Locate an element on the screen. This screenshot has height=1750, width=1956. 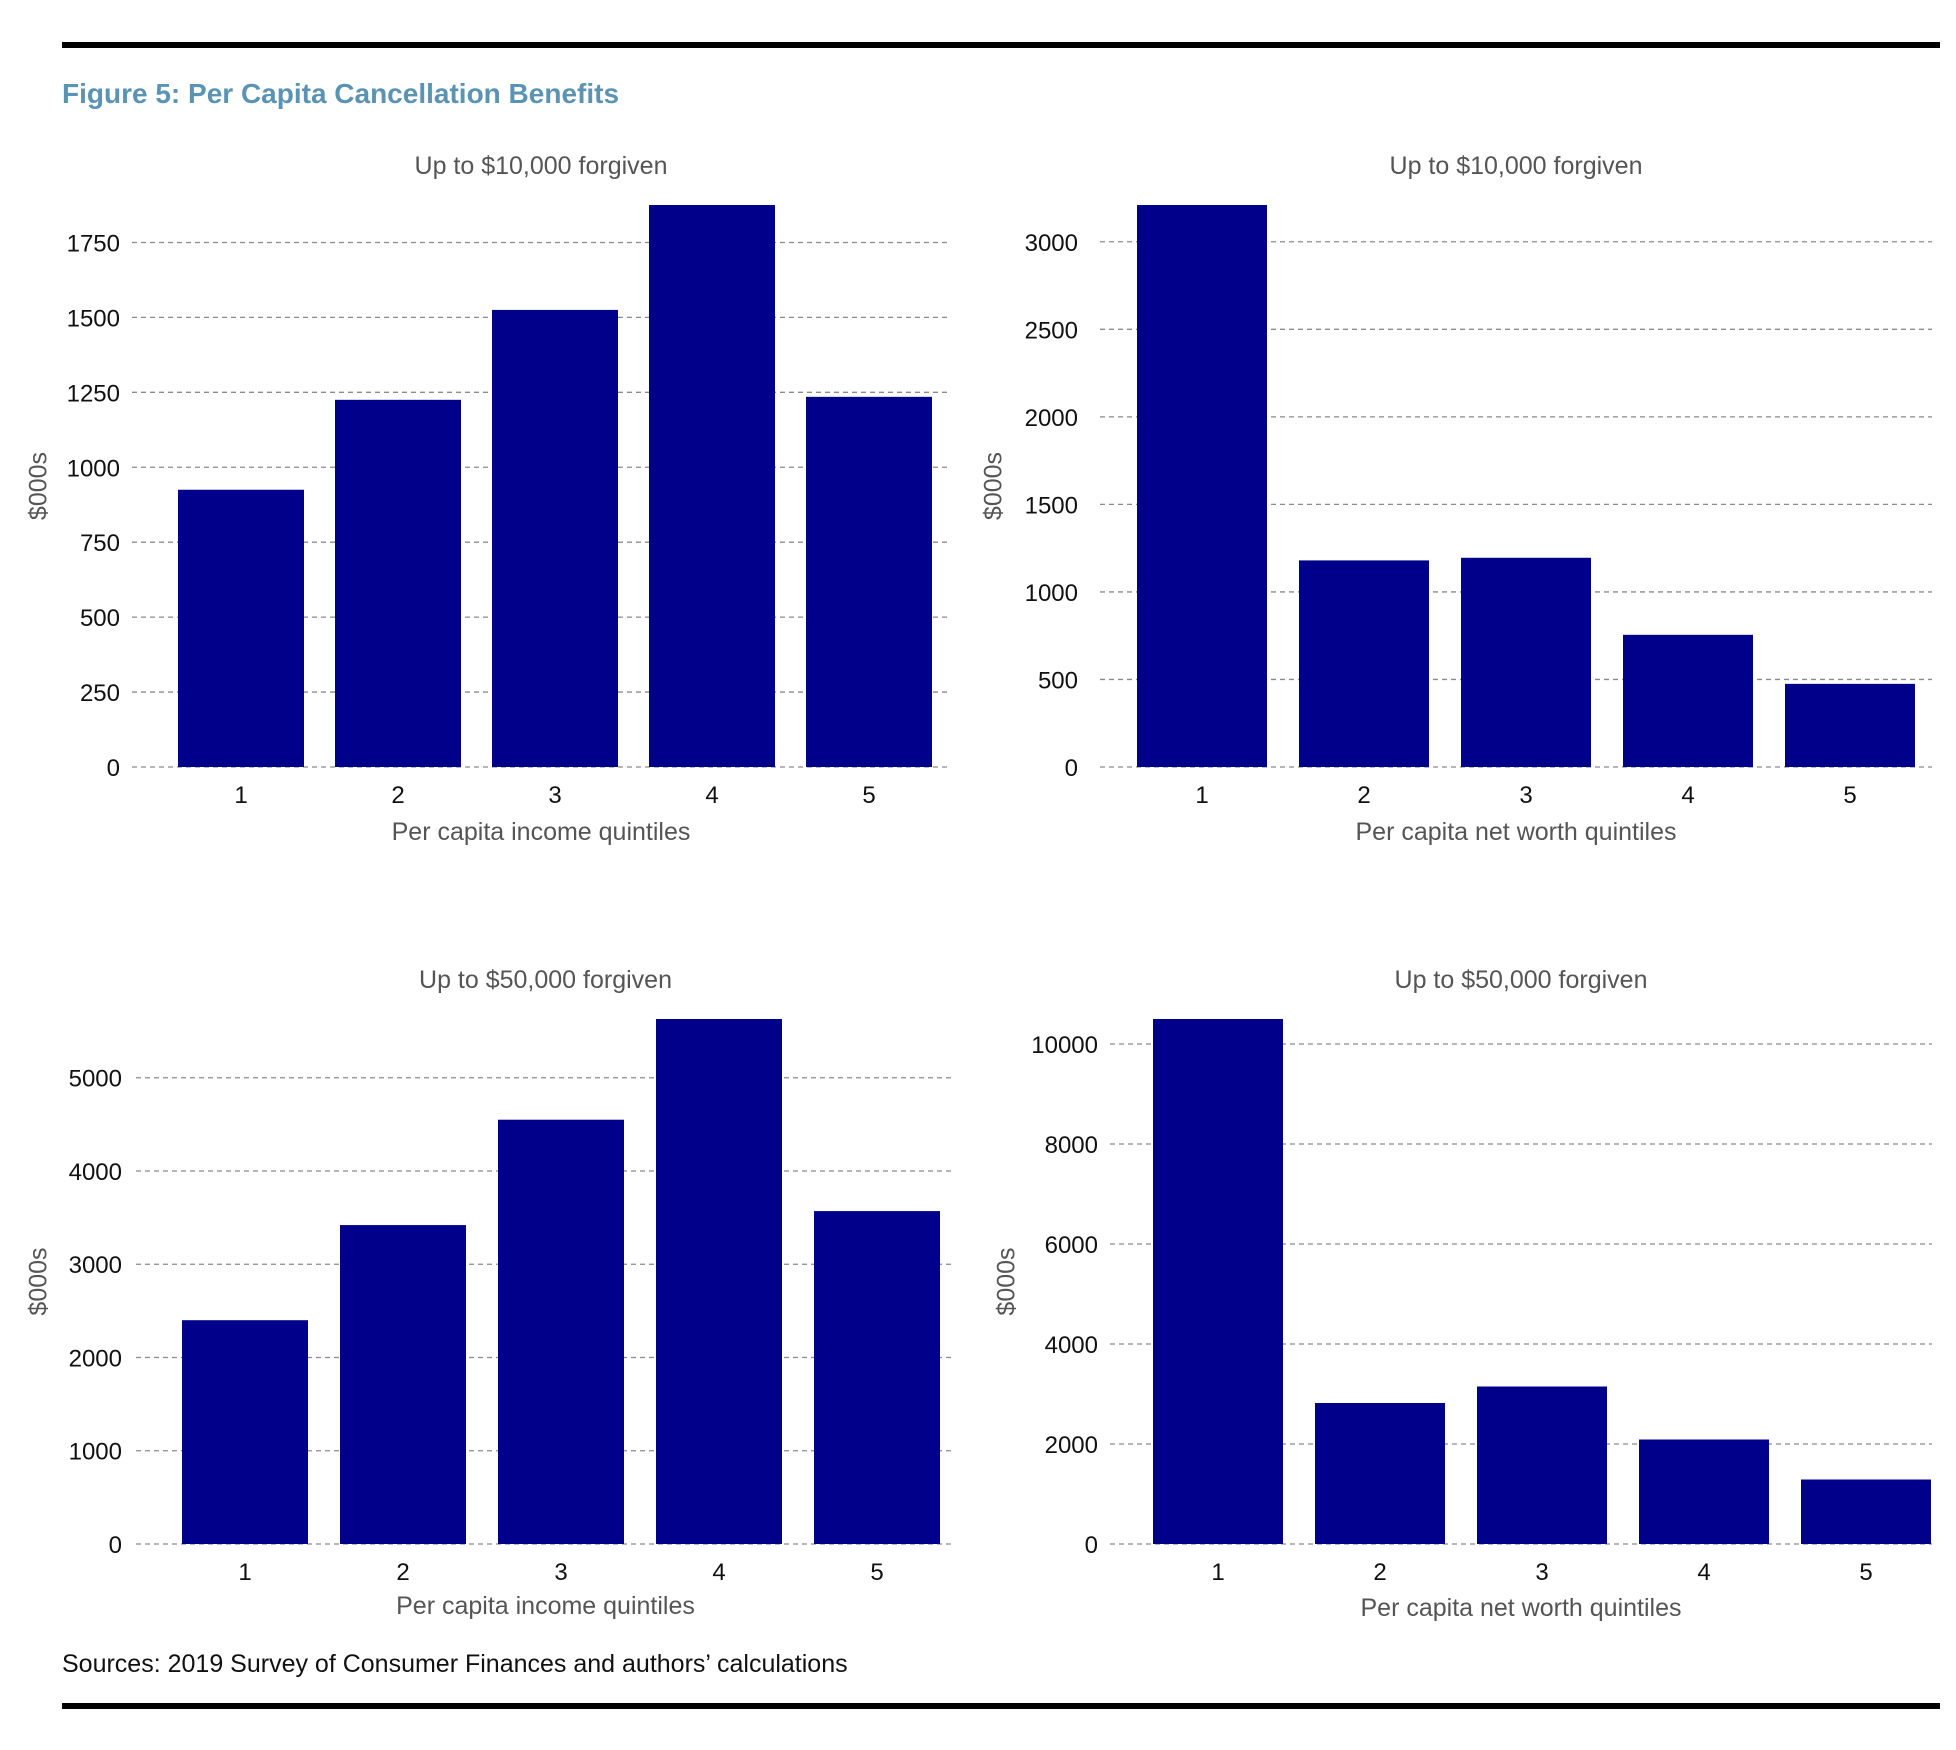
chart-1-x-axis-label: Per capita income quintiles is located at coordinates (541, 832).